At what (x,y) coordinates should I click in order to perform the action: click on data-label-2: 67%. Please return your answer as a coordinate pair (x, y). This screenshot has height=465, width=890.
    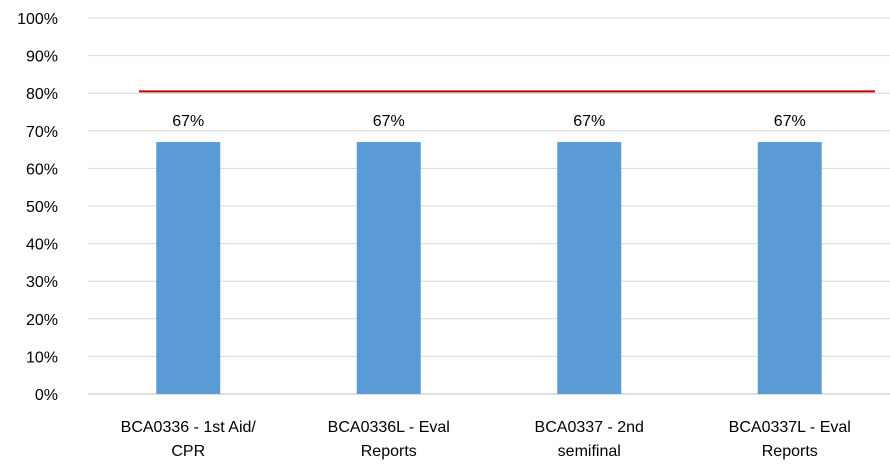
    Looking at the image, I should click on (389, 121).